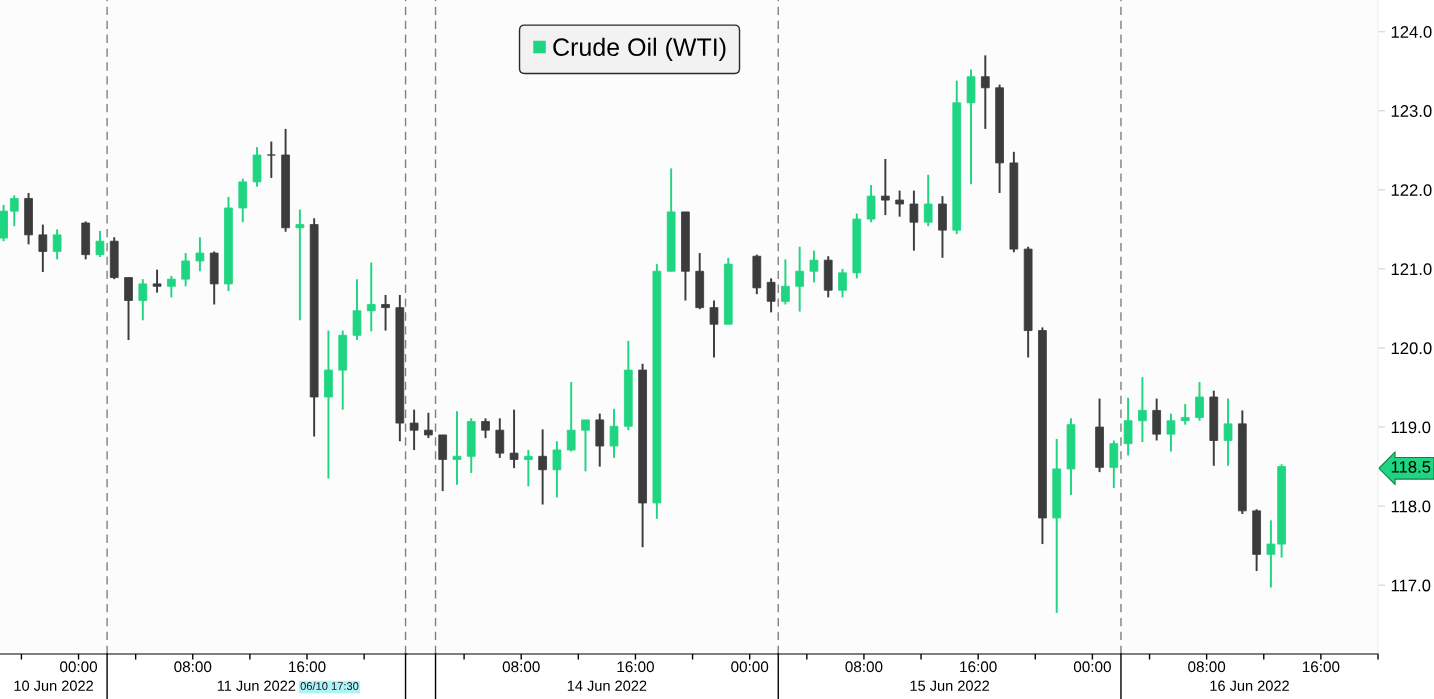 The width and height of the screenshot is (1434, 699). What do you see at coordinates (53, 685) in the screenshot?
I see `text: 10 Jun 2022` at bounding box center [53, 685].